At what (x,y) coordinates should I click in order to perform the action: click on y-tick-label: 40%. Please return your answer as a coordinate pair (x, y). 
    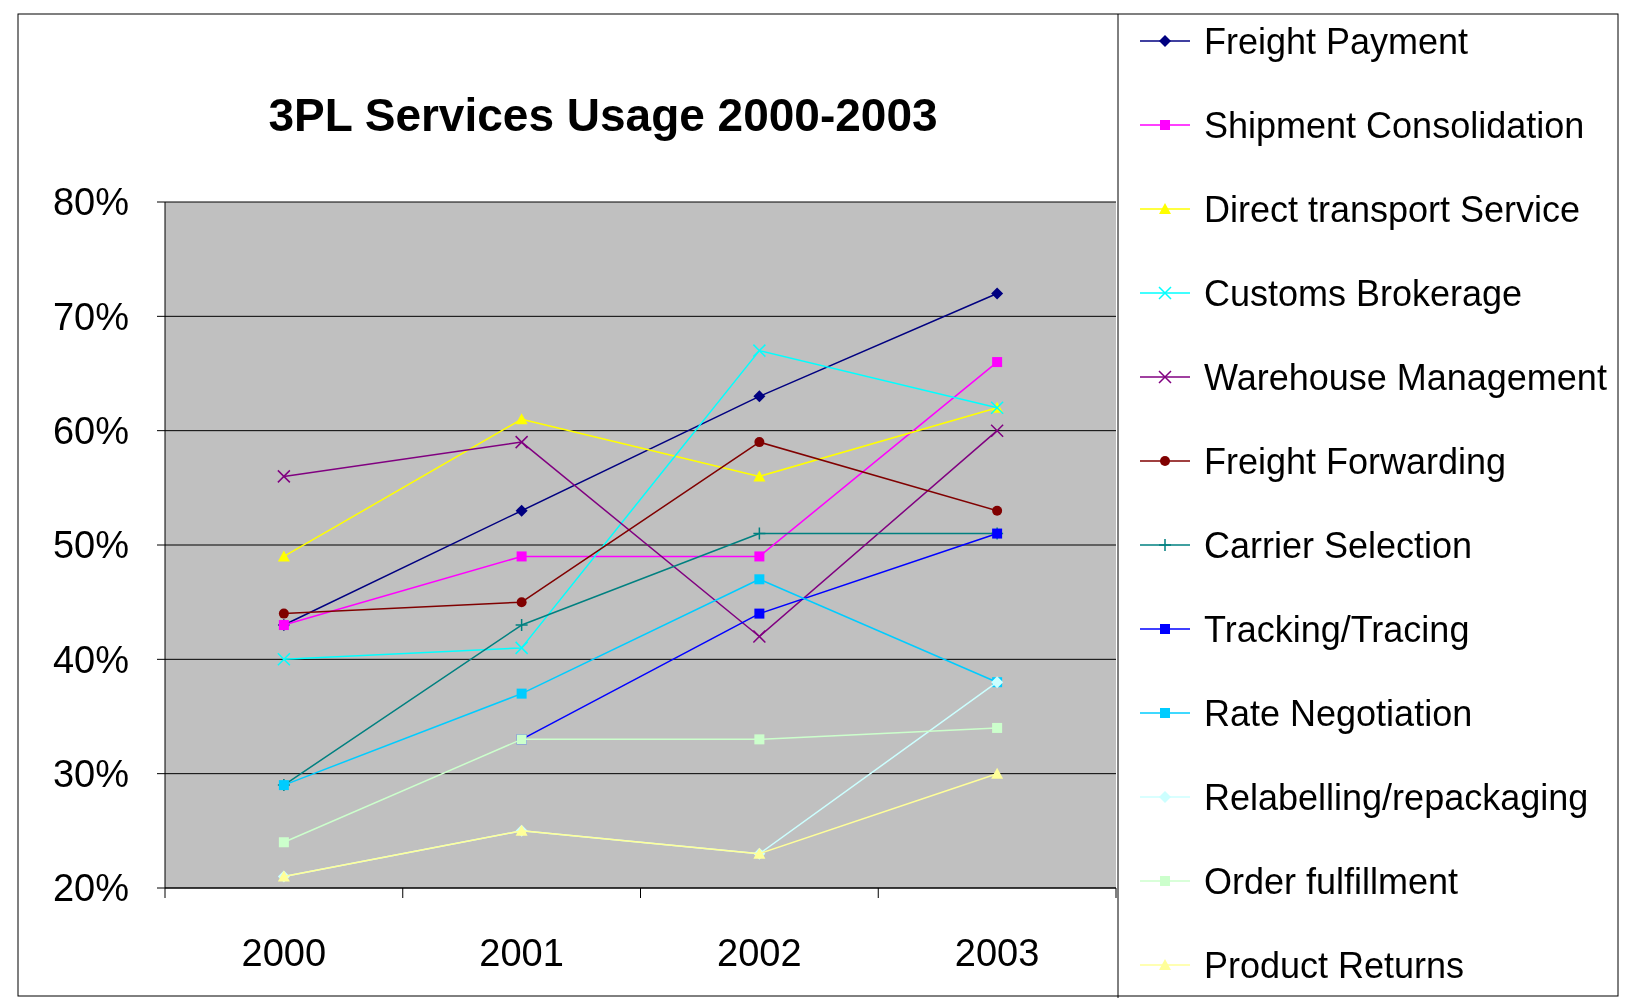
    Looking at the image, I should click on (90, 659).